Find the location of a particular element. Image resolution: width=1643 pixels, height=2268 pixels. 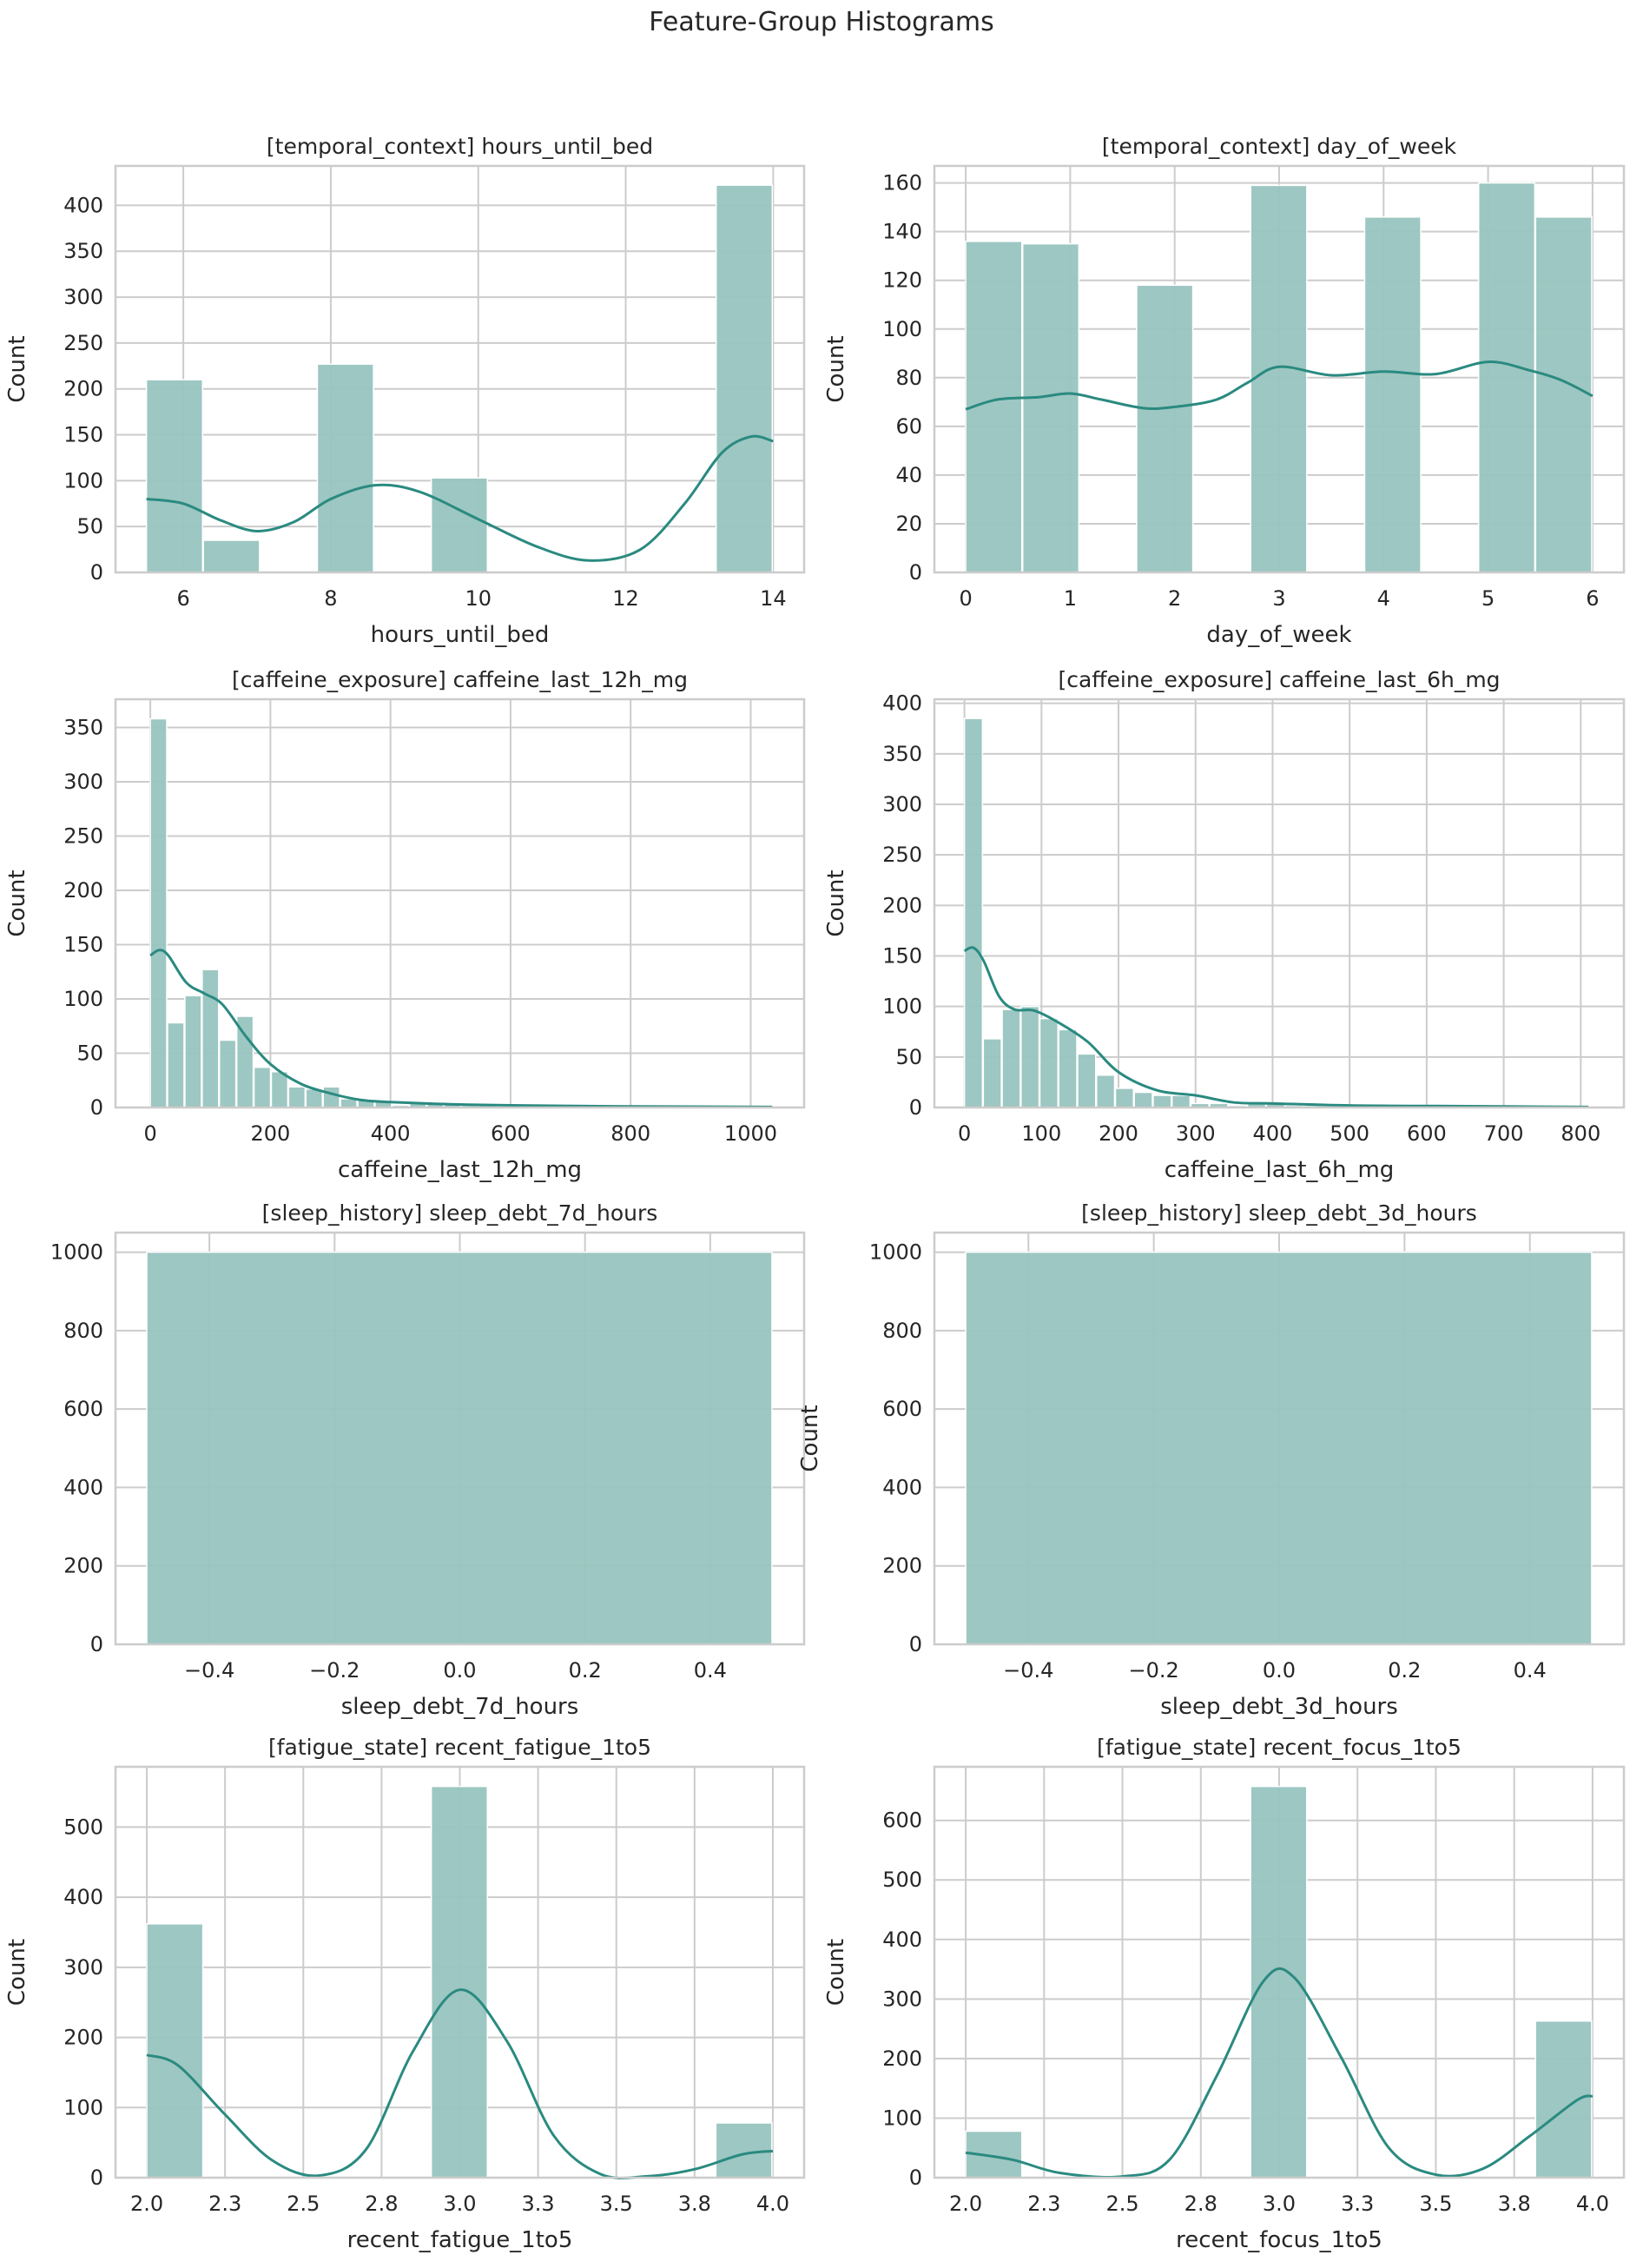

x-tick-label: 3.0 is located at coordinates (459, 2204).